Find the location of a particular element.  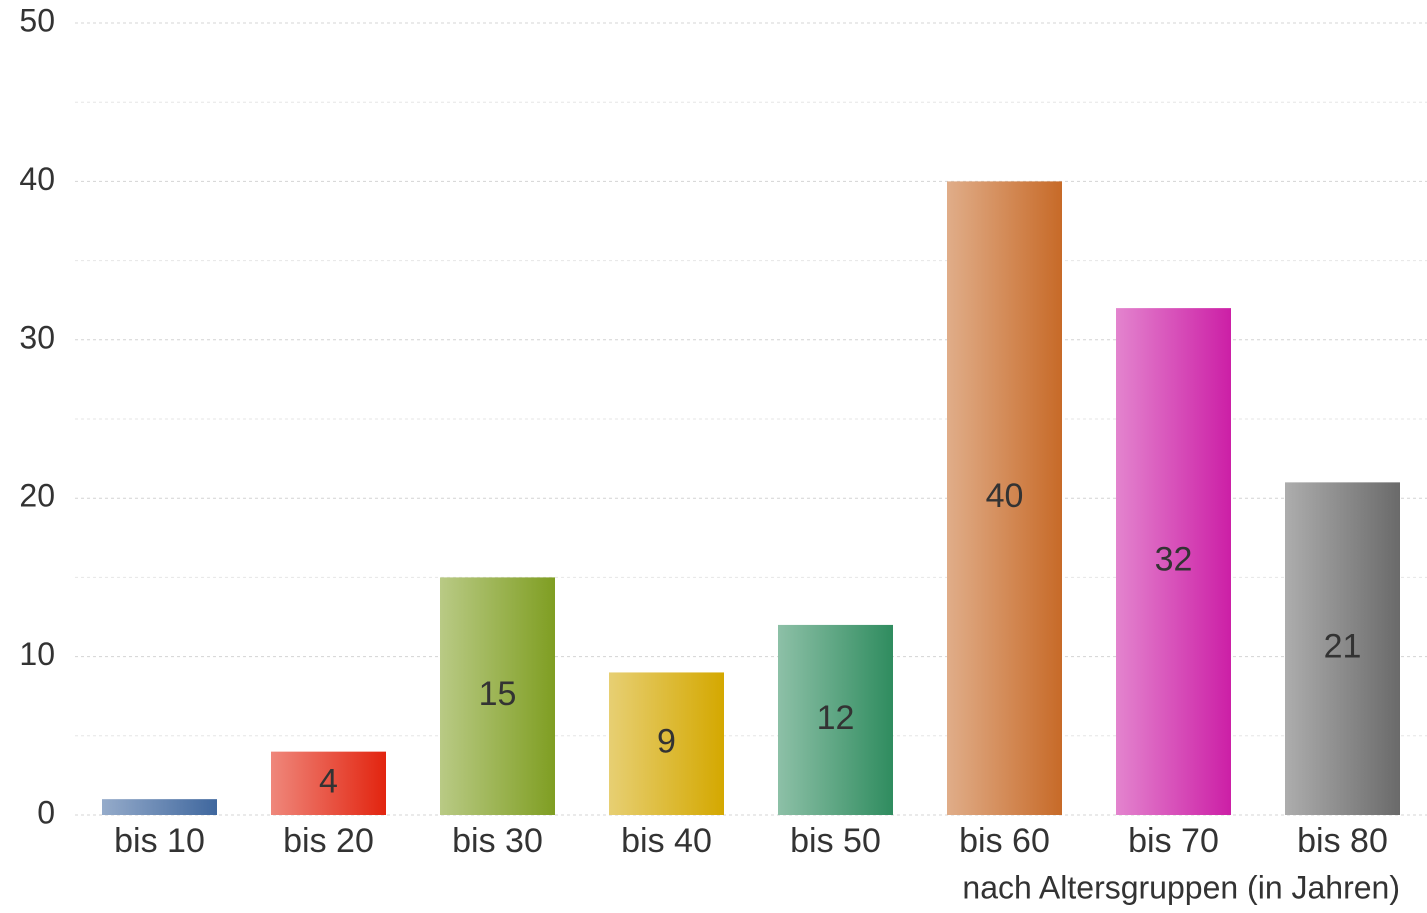

data-label: 21 is located at coordinates (1343, 647).